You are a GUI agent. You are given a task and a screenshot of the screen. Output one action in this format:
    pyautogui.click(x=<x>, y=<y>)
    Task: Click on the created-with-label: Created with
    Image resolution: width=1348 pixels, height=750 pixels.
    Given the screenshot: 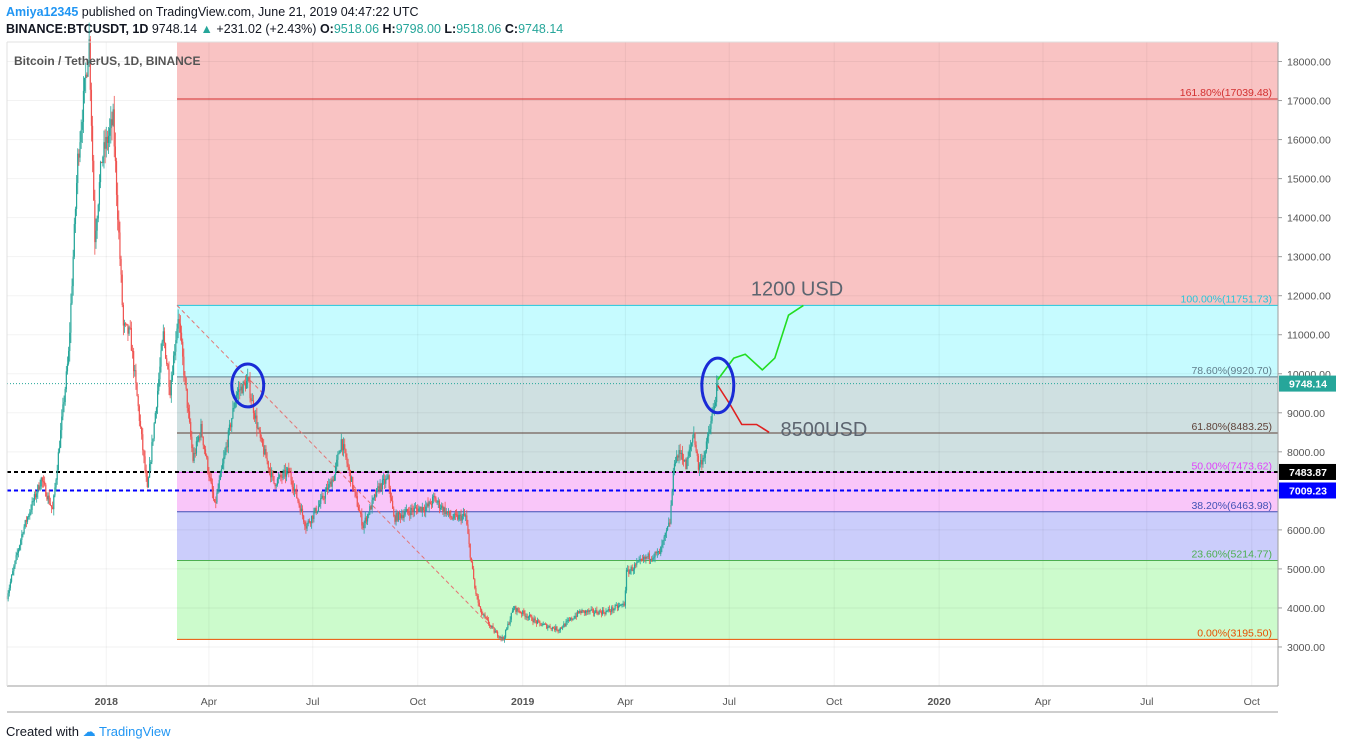 What is the action you would take?
    pyautogui.click(x=42, y=731)
    